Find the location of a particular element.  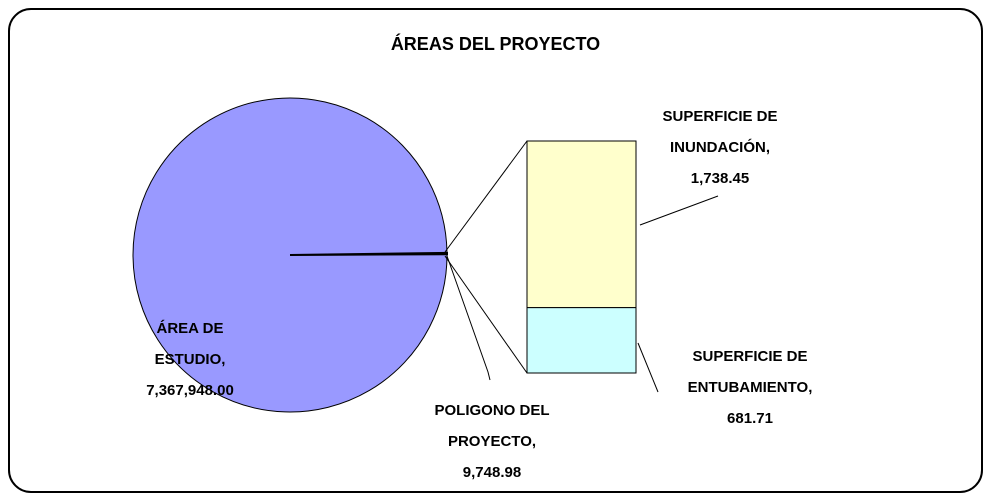

label-category: SUPERFICIE DE INUNDACIÓN is located at coordinates (720, 132).